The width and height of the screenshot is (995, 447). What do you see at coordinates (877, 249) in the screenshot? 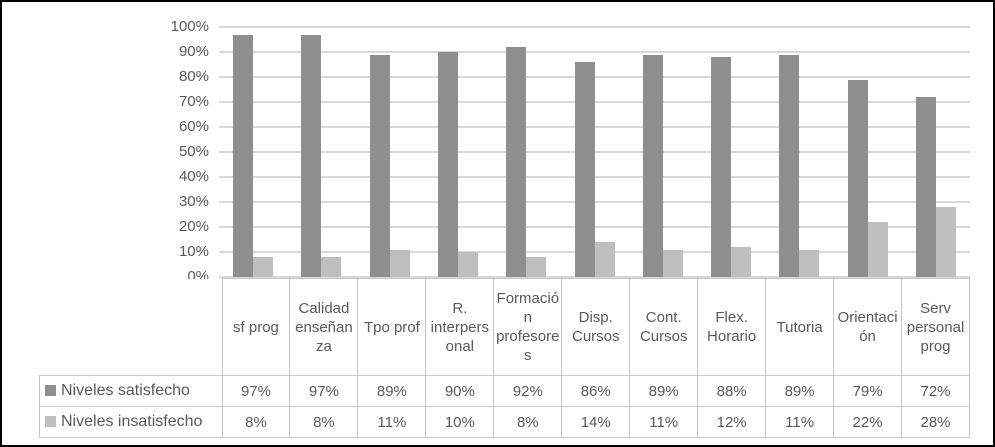
I see `bar-series2-cat10` at bounding box center [877, 249].